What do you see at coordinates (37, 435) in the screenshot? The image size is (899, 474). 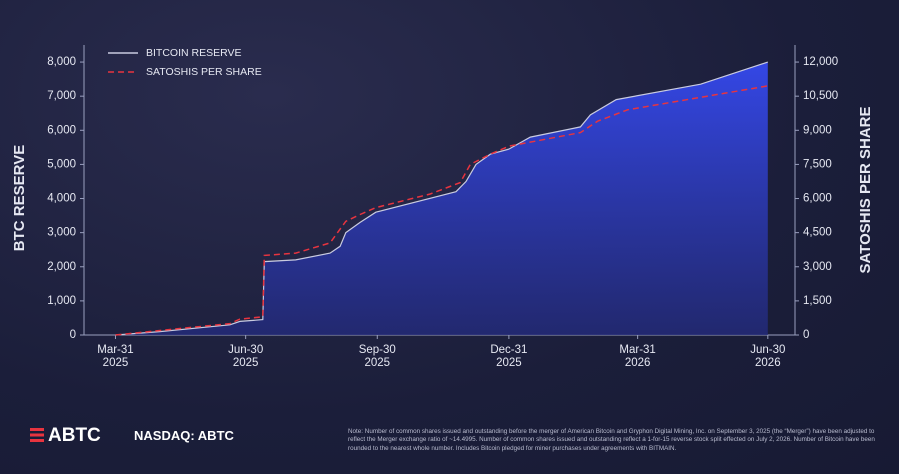 I see `logo-icon` at bounding box center [37, 435].